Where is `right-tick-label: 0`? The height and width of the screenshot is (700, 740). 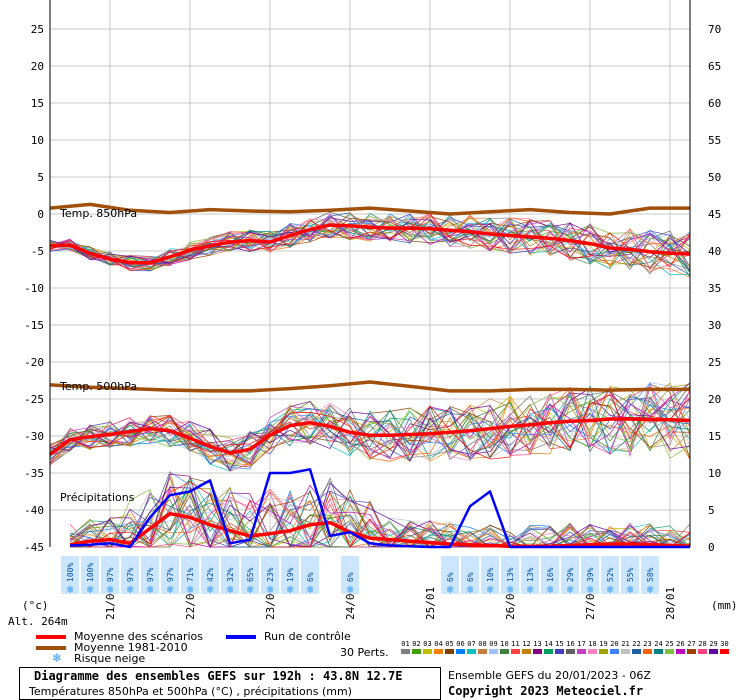 right-tick-label: 0 is located at coordinates (711, 547).